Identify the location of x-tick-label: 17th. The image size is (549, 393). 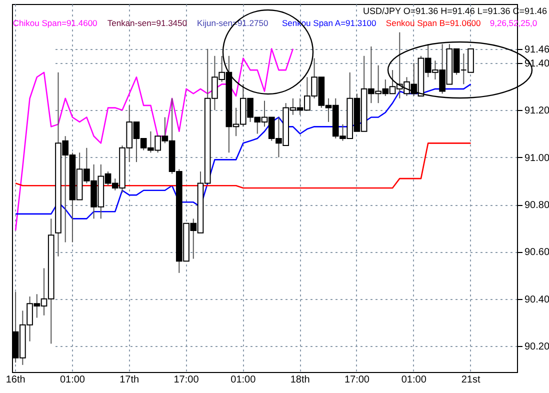
(130, 380).